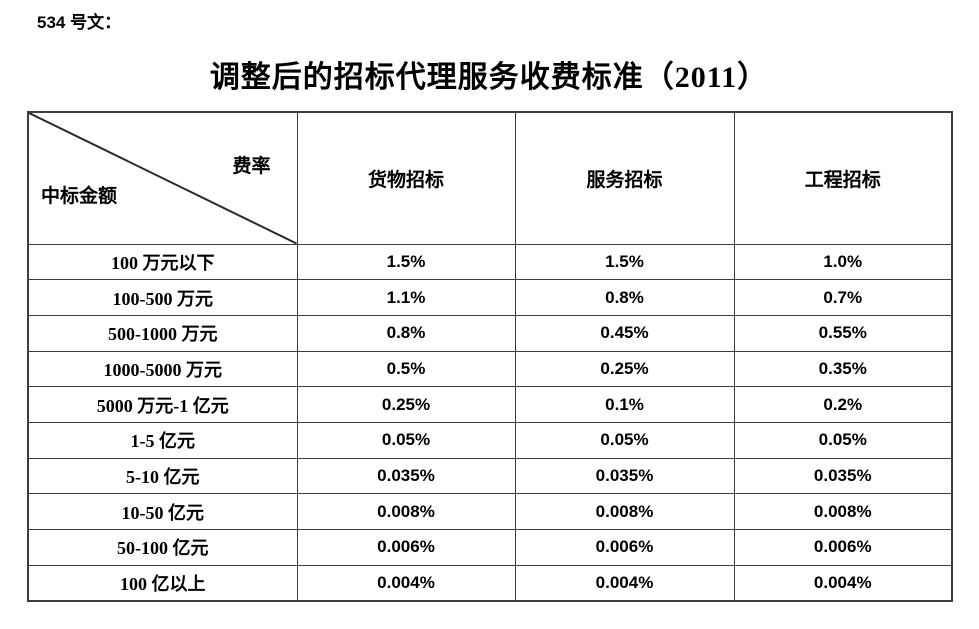 The width and height of the screenshot is (979, 629). What do you see at coordinates (624, 178) in the screenshot?
I see `column-header-1: 服务招标` at bounding box center [624, 178].